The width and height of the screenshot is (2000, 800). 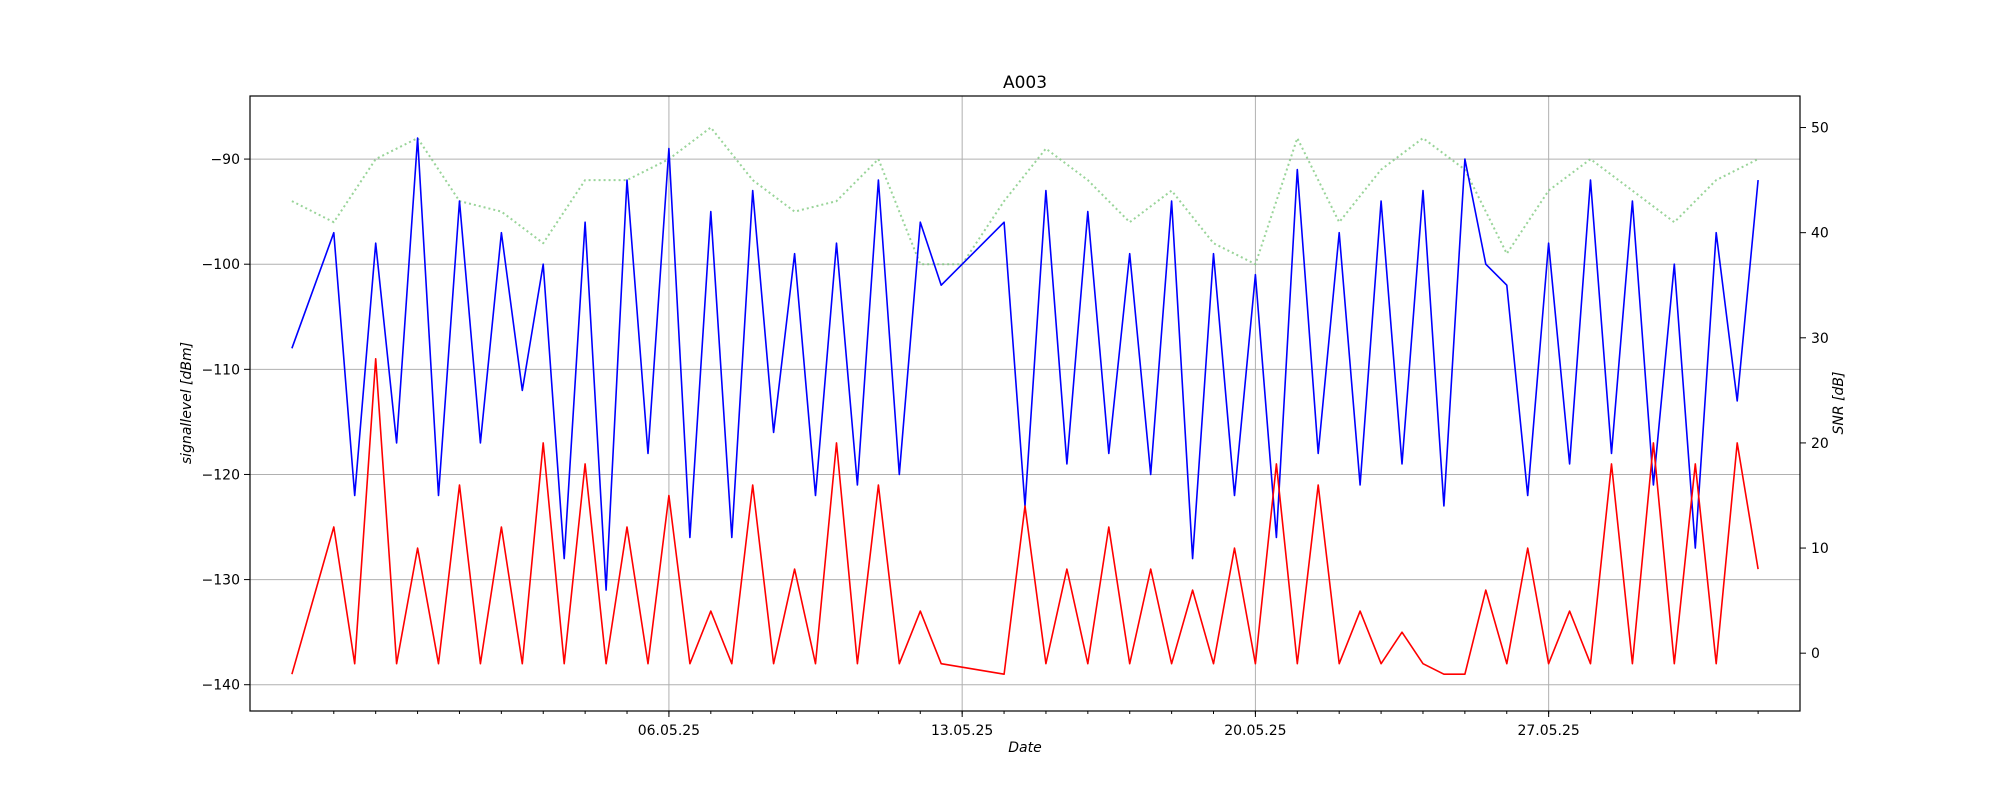 I want to click on right-y-tick-label: 0, so click(x=1815, y=654).